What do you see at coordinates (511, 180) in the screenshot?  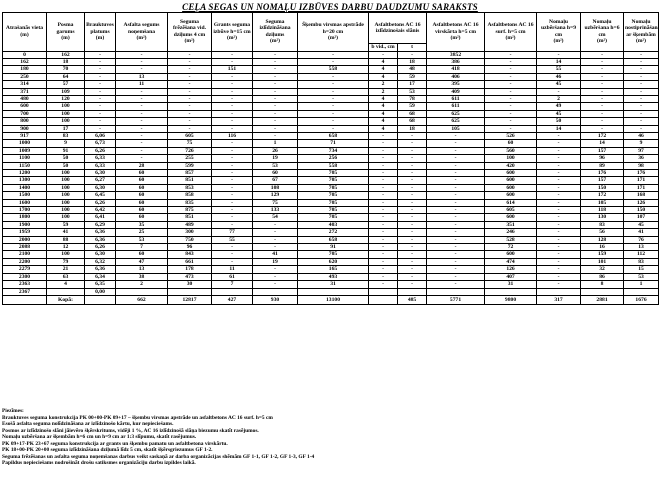 I see `table-cell: 600` at bounding box center [511, 180].